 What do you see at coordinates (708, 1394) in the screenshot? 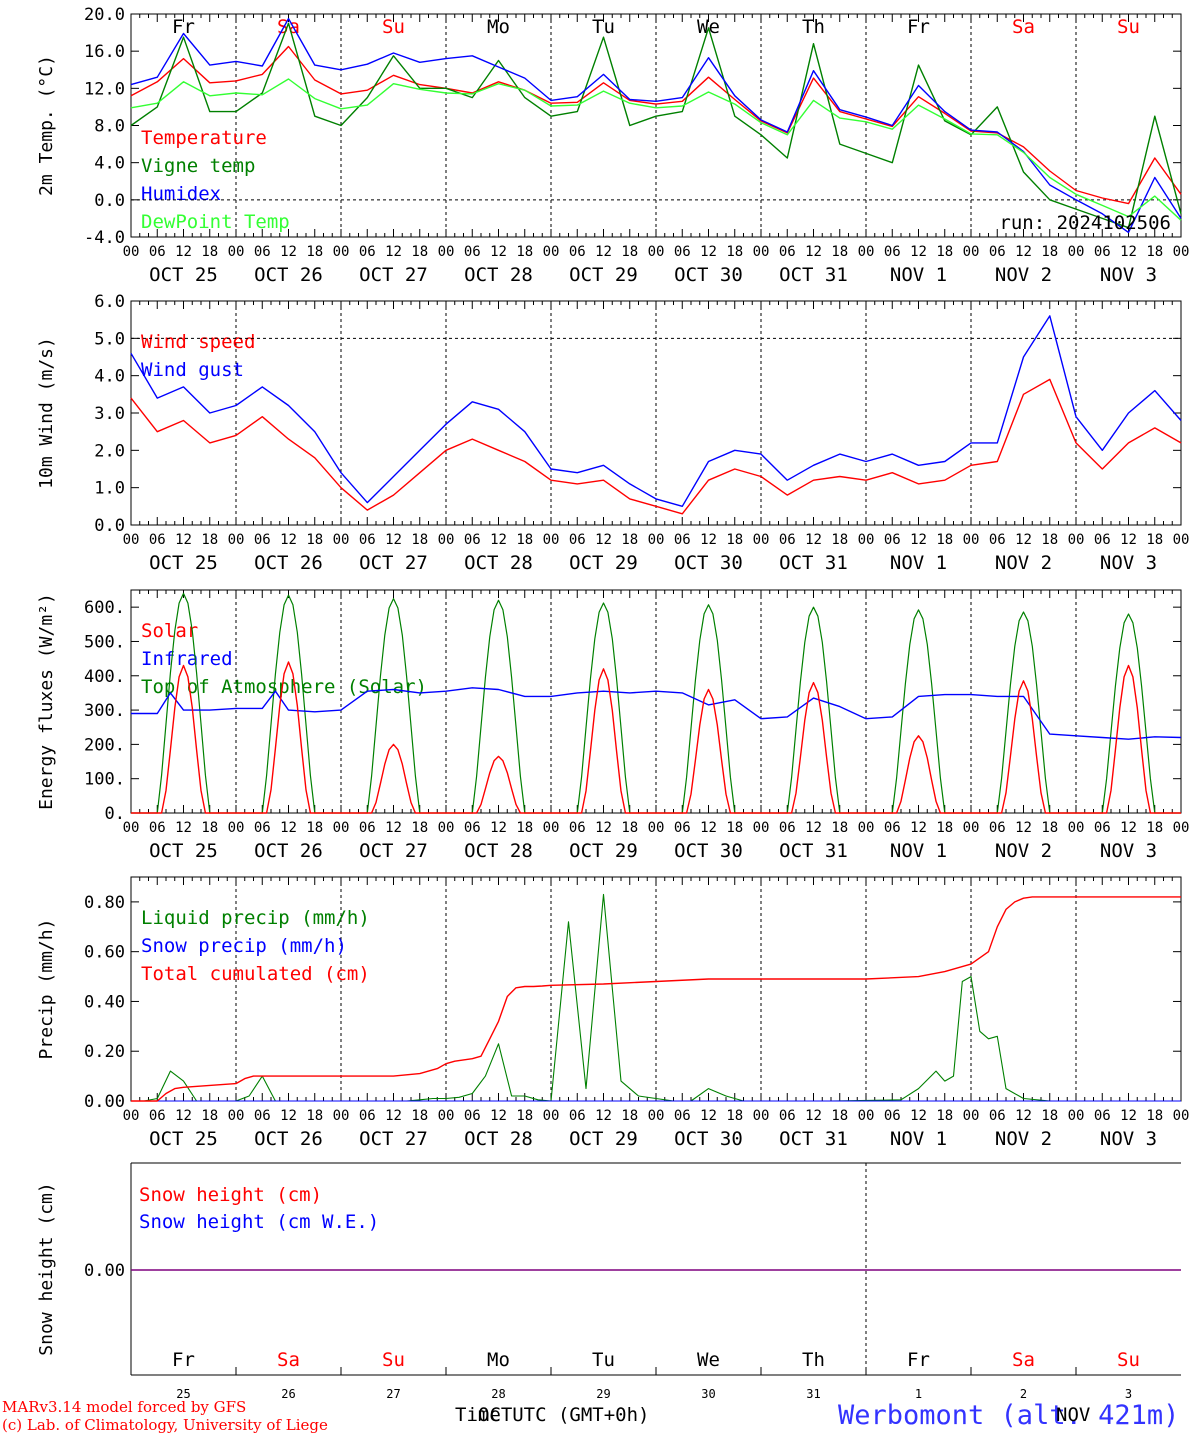
I see `day-number-label: 30` at bounding box center [708, 1394].